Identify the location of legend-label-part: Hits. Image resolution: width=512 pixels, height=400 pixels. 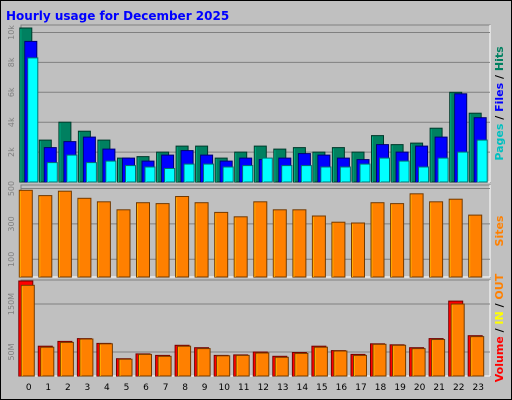
(499, 58).